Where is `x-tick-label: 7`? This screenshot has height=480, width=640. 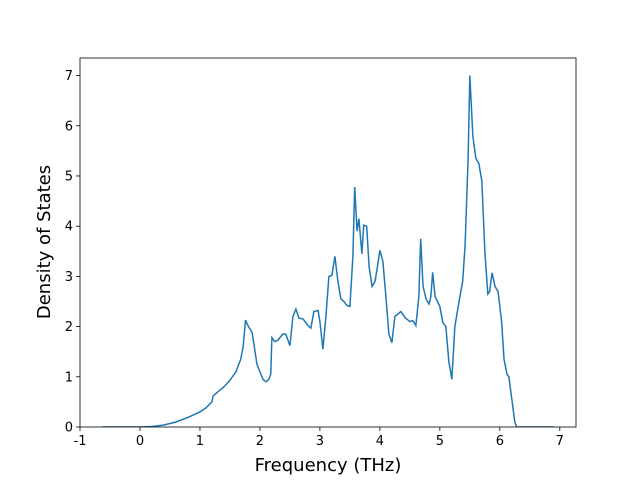 x-tick-label: 7 is located at coordinates (560, 441).